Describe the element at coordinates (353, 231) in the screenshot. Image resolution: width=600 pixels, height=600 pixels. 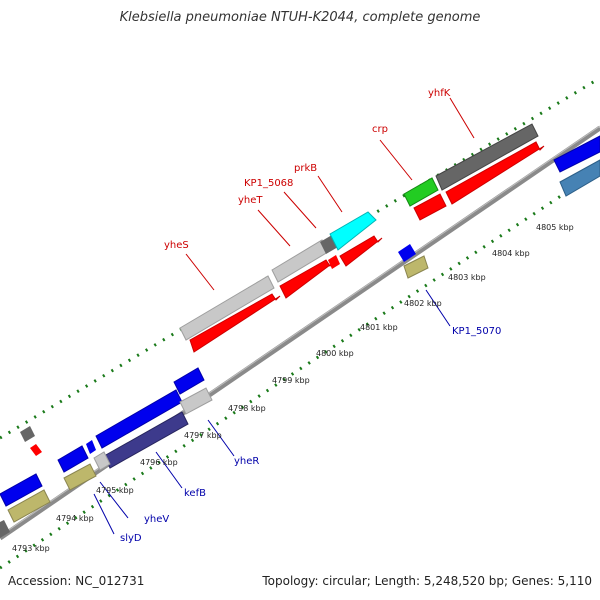
I see `gene-block-cyan-prkb` at that location.